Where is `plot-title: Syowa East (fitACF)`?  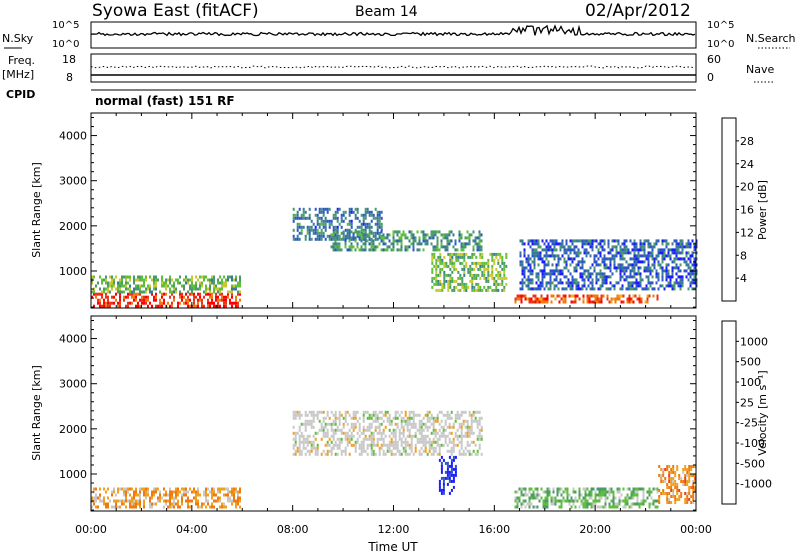
plot-title: Syowa East (fitACF) is located at coordinates (175, 11).